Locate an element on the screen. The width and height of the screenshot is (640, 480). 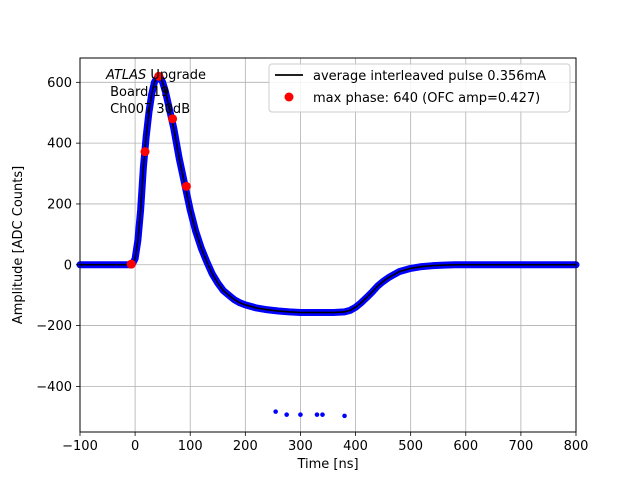
legend-label-average: average interleaved pulse 0.356mA is located at coordinates (429, 76).